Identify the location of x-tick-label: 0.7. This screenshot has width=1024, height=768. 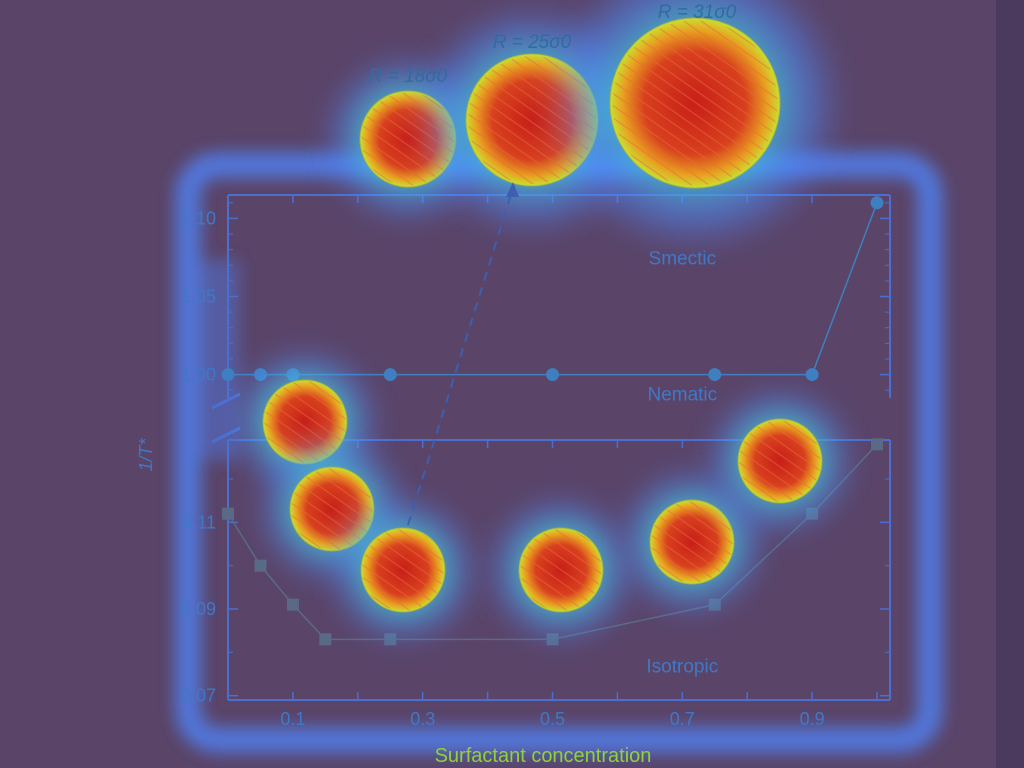
(682, 719).